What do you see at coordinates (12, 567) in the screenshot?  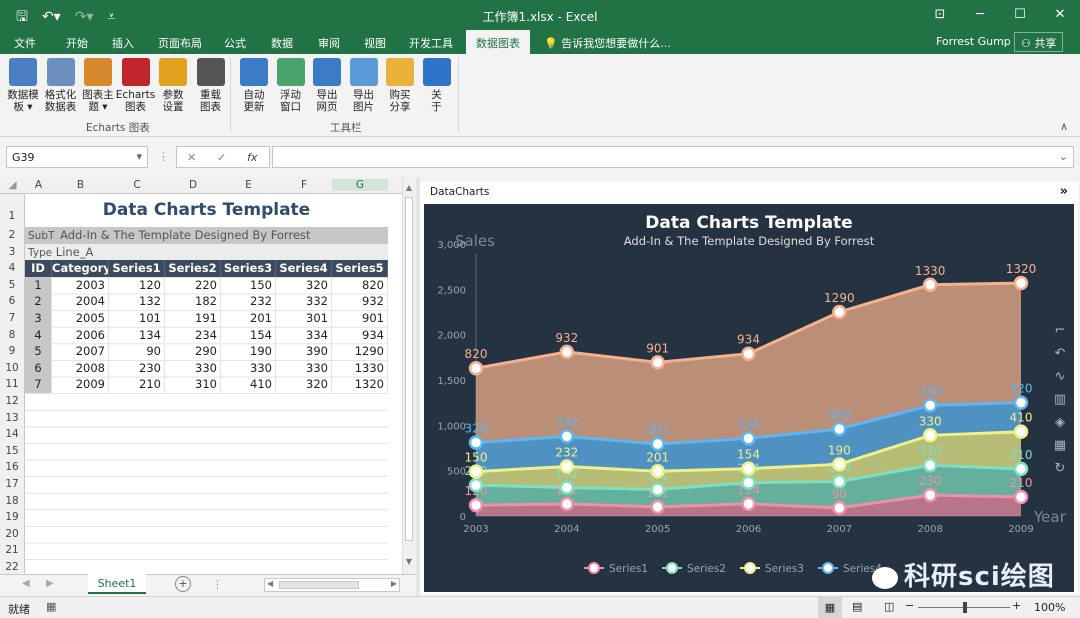 I see `row-header: 22` at bounding box center [12, 567].